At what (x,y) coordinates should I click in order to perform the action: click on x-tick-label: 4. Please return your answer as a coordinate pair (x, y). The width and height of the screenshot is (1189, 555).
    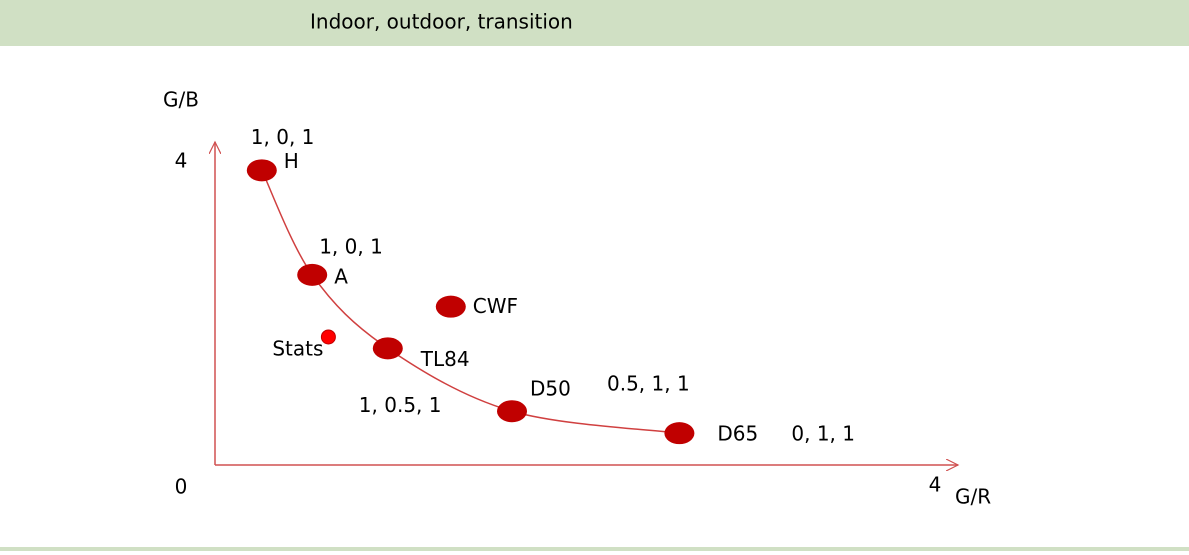
    Looking at the image, I should click on (935, 485).